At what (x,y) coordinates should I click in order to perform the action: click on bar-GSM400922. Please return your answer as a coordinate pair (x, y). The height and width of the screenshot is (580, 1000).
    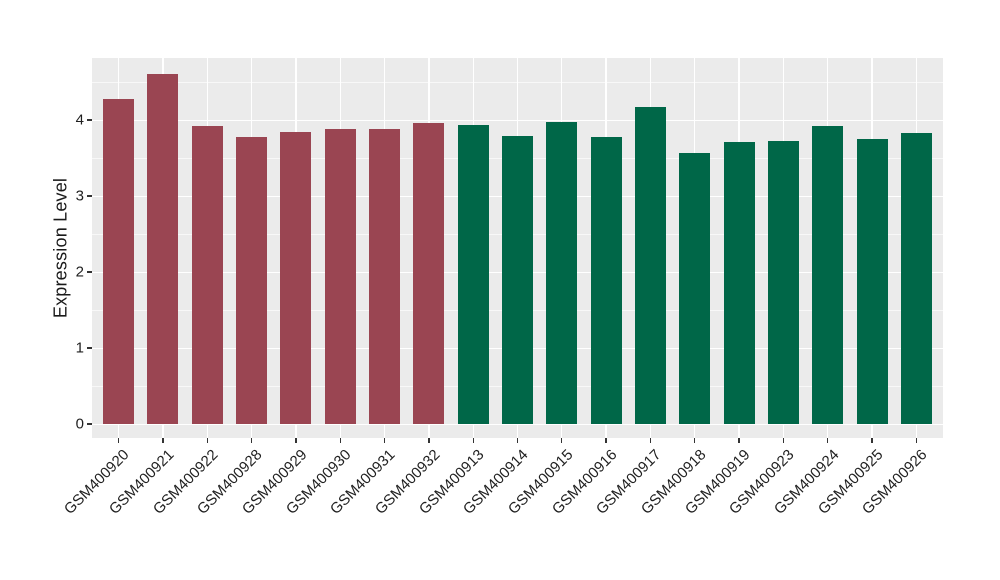
    Looking at the image, I should click on (207, 275).